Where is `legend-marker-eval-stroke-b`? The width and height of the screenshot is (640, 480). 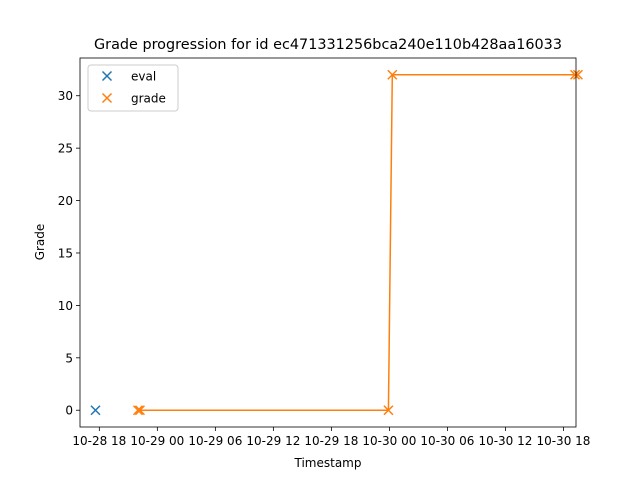
legend-marker-eval-stroke-b is located at coordinates (107, 76).